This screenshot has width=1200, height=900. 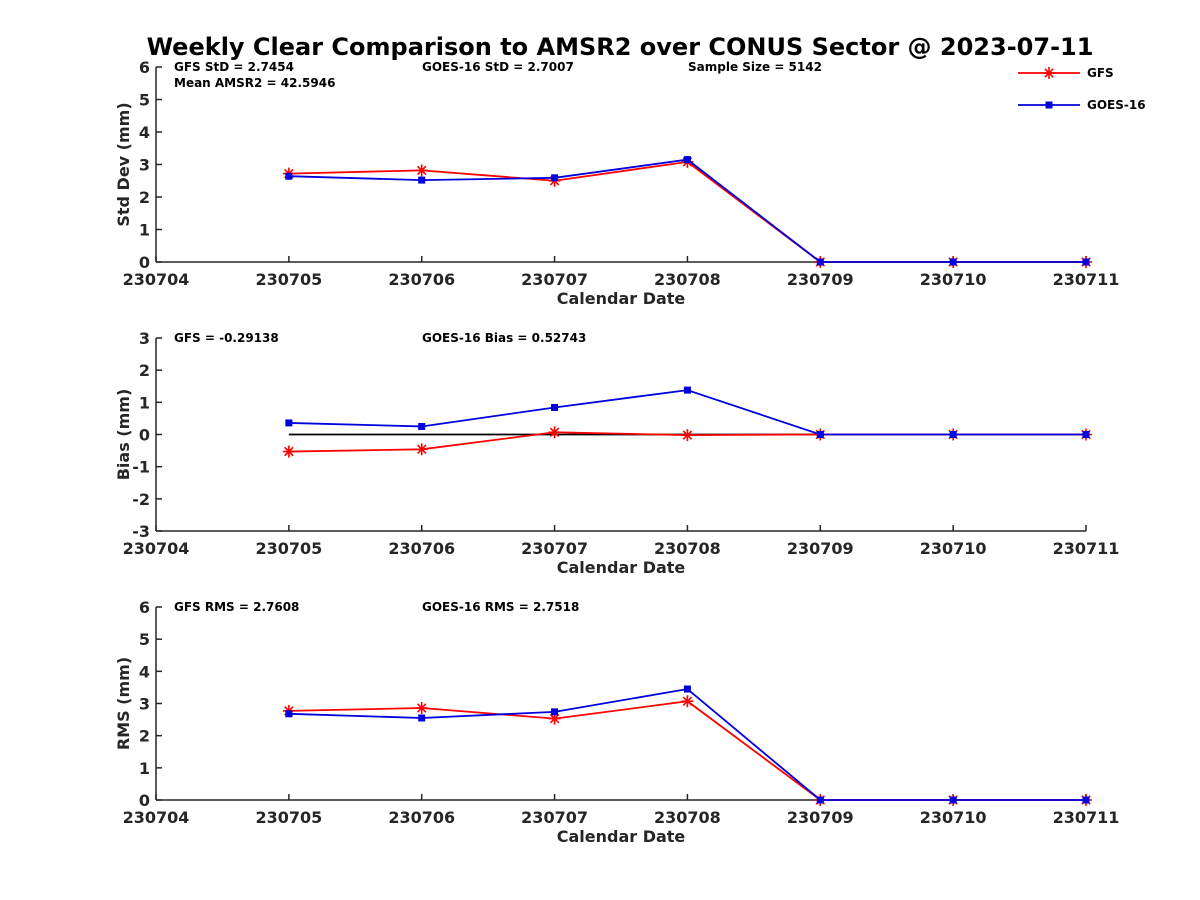 What do you see at coordinates (236, 607) in the screenshot?
I see `stat-annotation: GFS RMS = 2.7608` at bounding box center [236, 607].